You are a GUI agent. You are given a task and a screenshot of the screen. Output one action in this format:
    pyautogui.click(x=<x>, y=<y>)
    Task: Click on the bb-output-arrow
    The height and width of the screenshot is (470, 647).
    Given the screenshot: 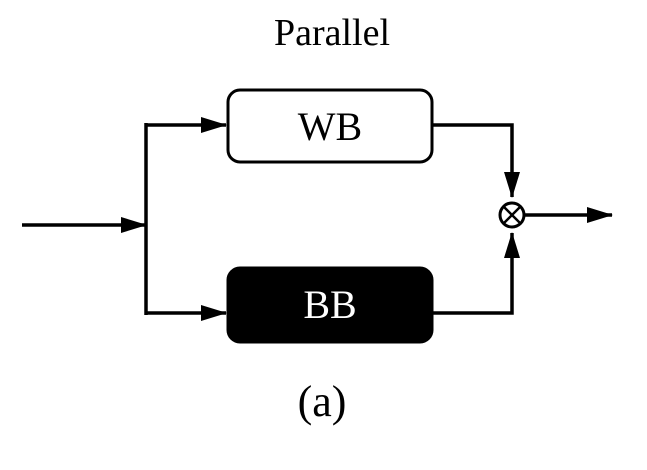 What is the action you would take?
    pyautogui.click(x=476, y=273)
    